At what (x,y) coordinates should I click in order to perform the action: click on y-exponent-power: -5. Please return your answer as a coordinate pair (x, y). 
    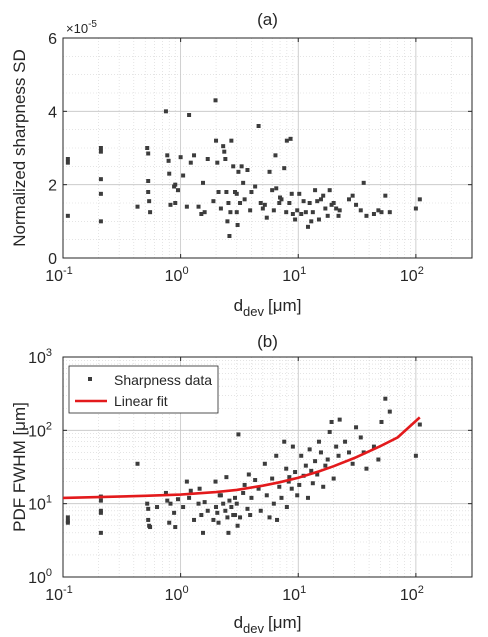
    Looking at the image, I should click on (92, 24).